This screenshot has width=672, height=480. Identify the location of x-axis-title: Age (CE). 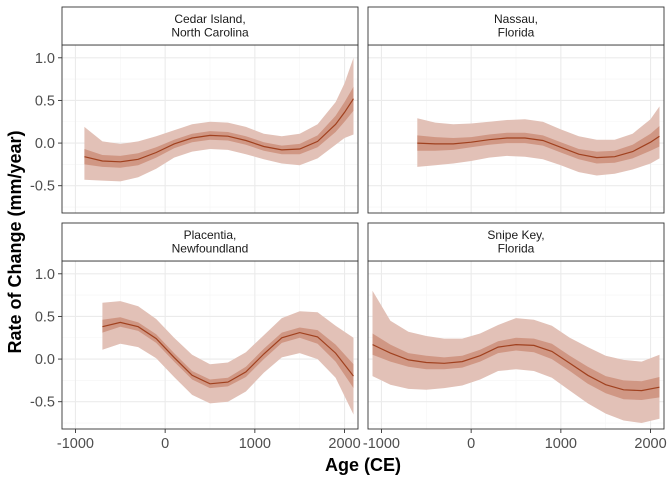
(363, 465).